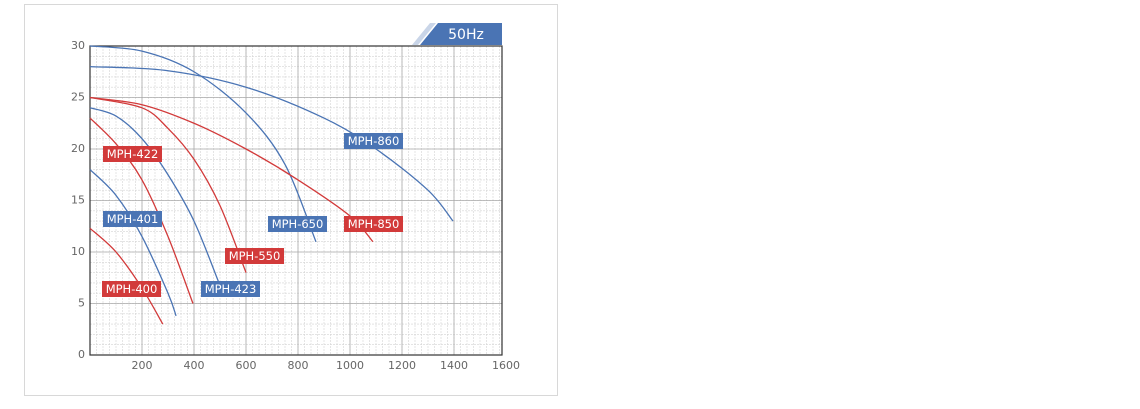  What do you see at coordinates (78, 148) in the screenshot?
I see `y-tick-label: 20` at bounding box center [78, 148].